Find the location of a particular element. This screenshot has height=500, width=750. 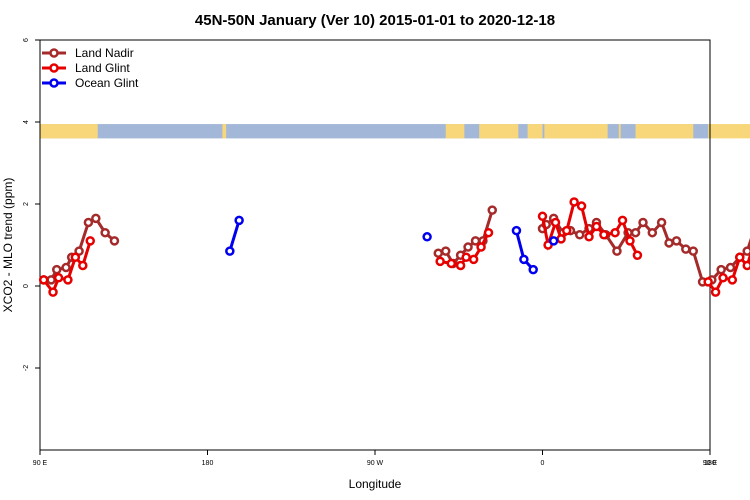

x-tick-label: 90 W is located at coordinates (375, 463).